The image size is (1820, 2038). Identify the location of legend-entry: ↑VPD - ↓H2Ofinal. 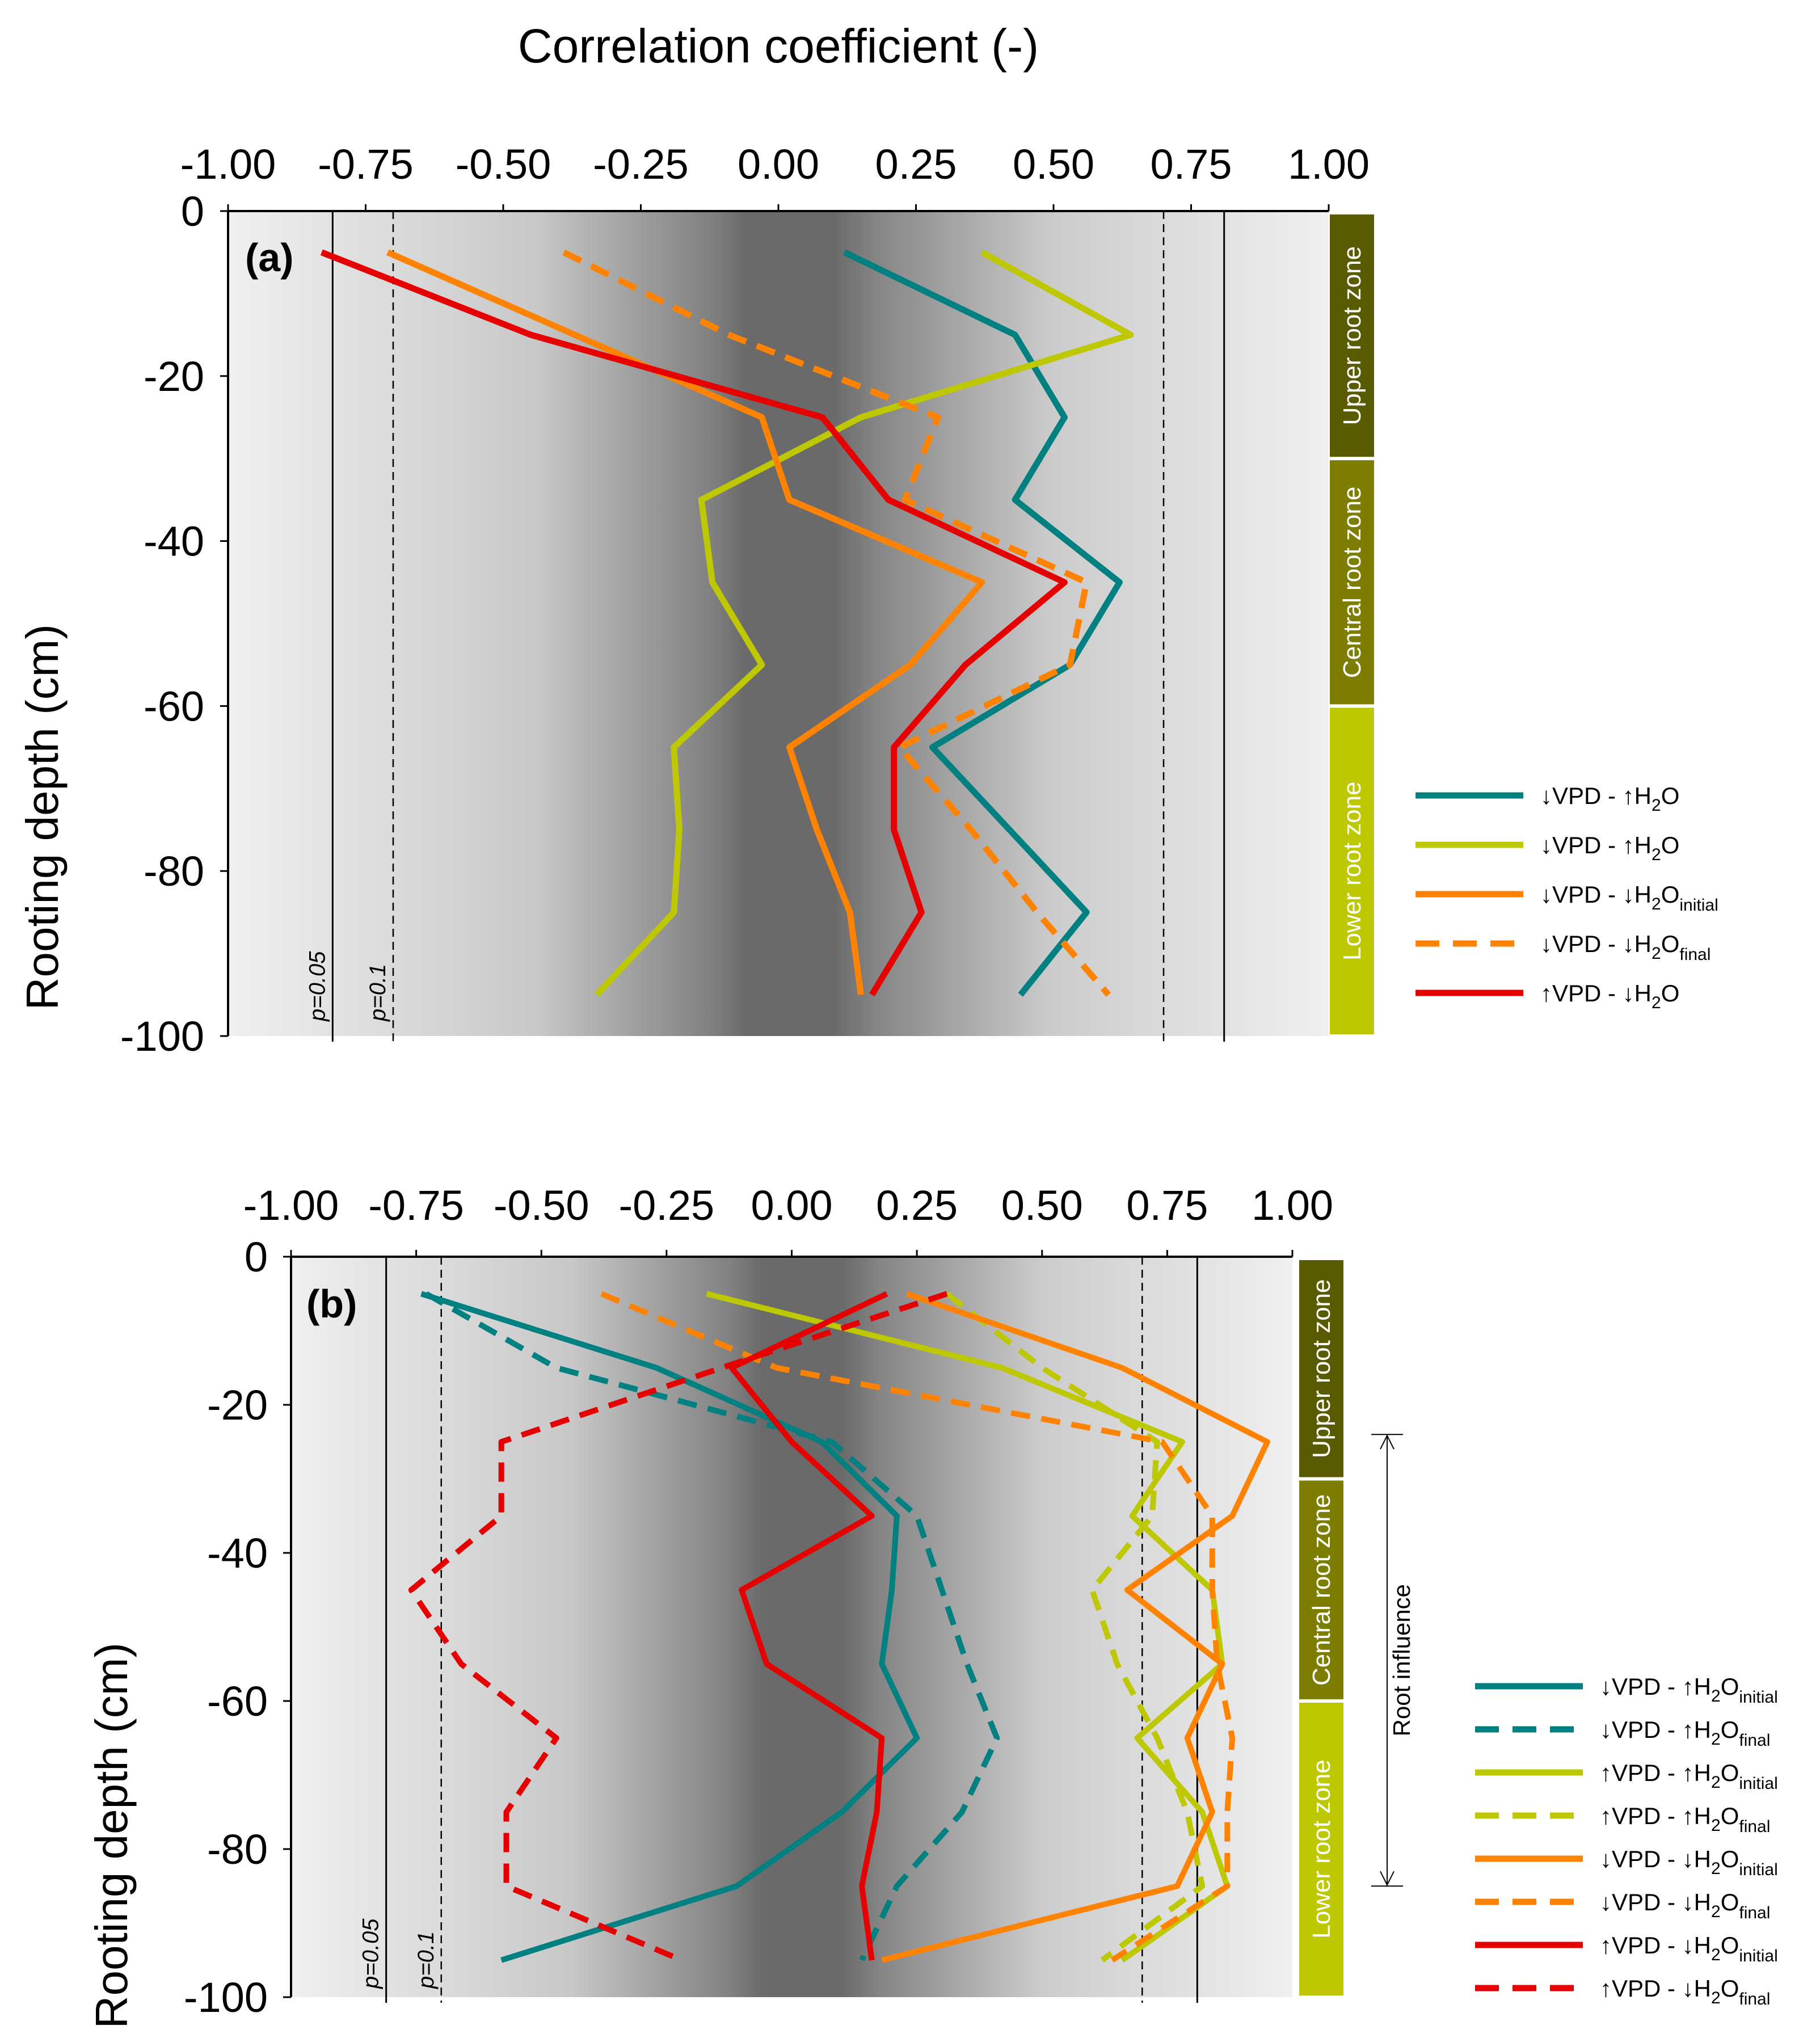
(1685, 1991).